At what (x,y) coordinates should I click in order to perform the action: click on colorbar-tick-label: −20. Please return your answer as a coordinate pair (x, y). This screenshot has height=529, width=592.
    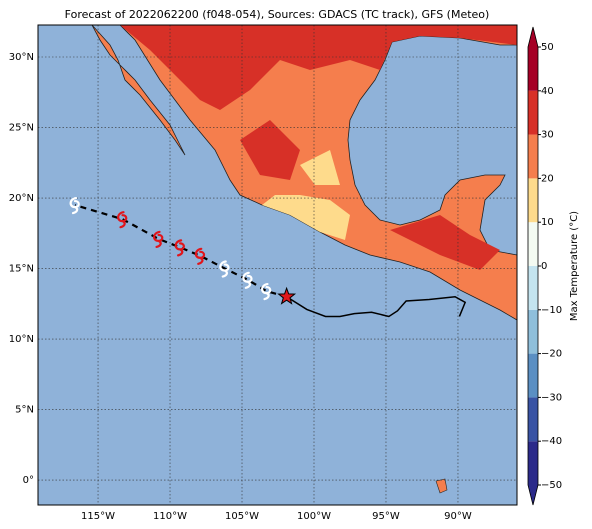
    Looking at the image, I should click on (551, 354).